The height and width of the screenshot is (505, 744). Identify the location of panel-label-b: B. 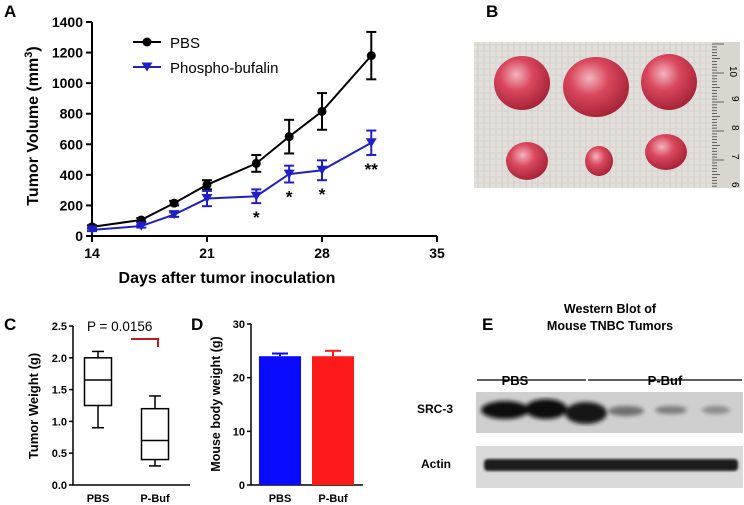
(492, 11).